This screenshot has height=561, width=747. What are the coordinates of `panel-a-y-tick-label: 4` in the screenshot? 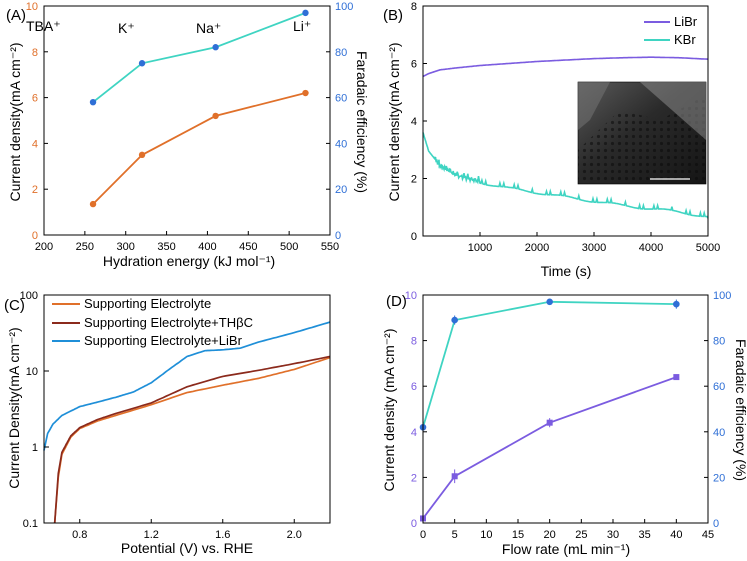 It's located at (35, 144).